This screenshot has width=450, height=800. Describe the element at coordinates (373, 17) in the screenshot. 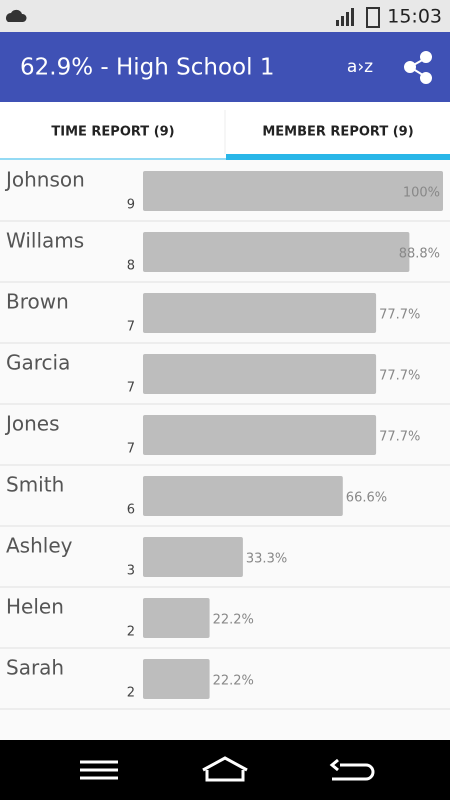

I see `battery-icon` at that location.